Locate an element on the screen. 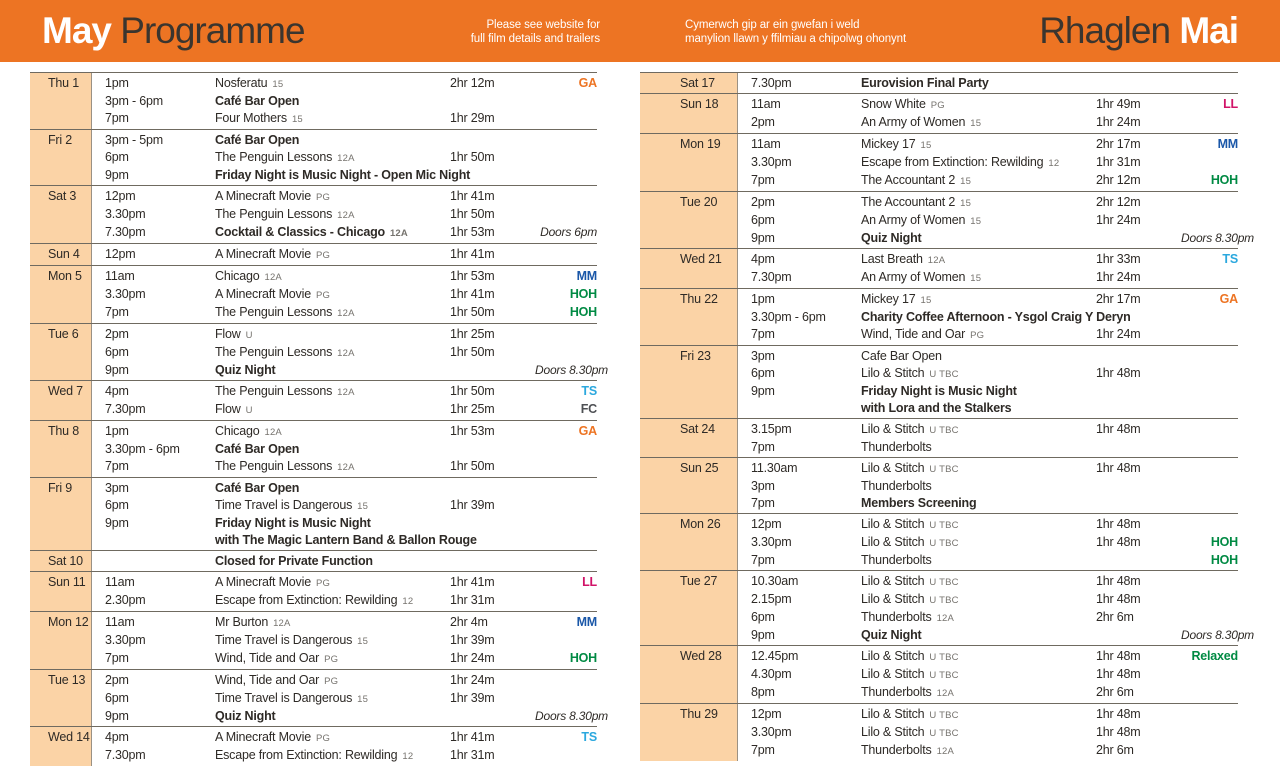  schedule-row: 2pm Flow U 1hr 25m is located at coordinates (351, 335).